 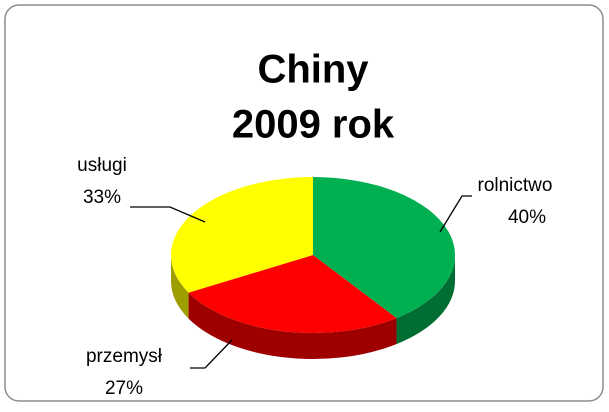 I want to click on data-label-value: 27%, so click(x=124, y=388).